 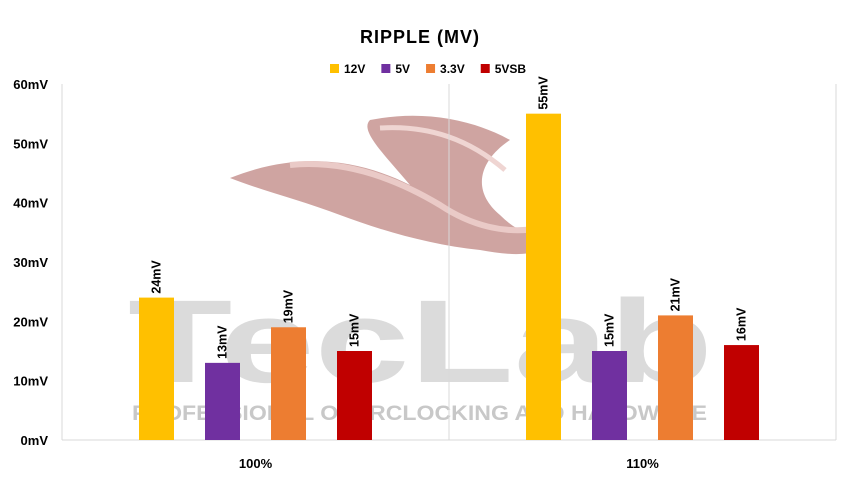 What do you see at coordinates (609, 395) in the screenshot?
I see `bar-5v-110pct` at bounding box center [609, 395].